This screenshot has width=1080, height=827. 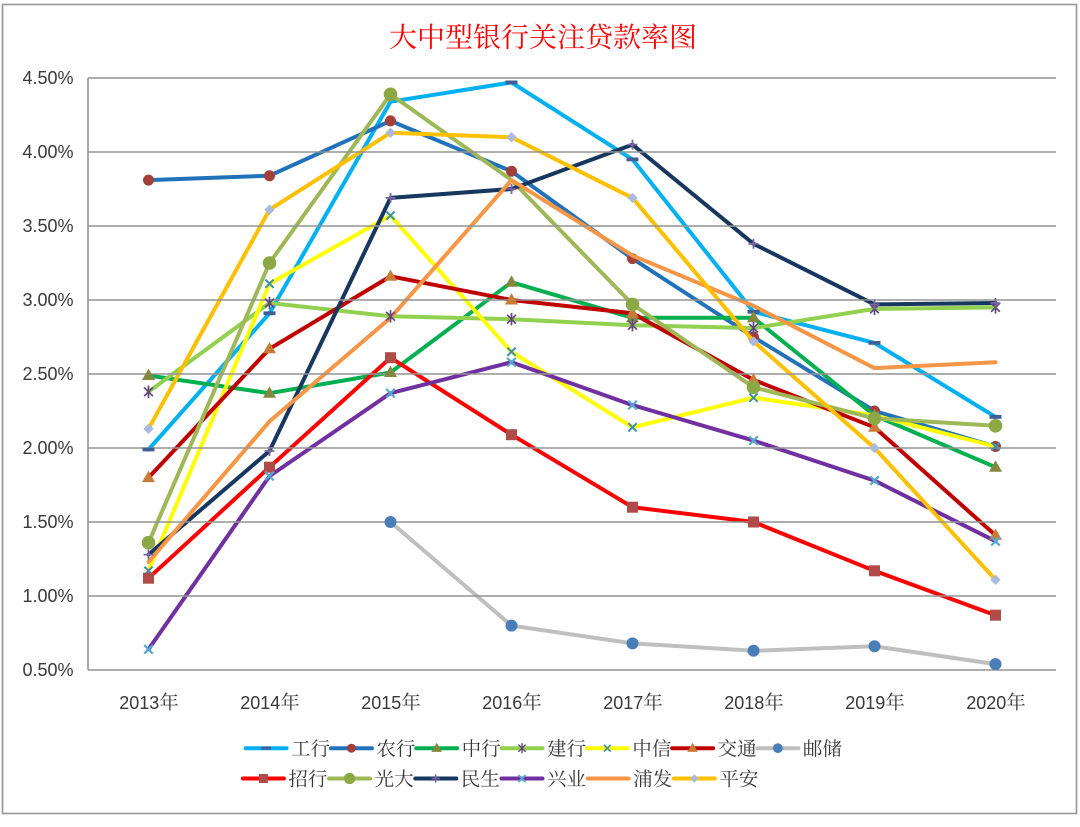 What do you see at coordinates (744, 703) in the screenshot?
I see `svg-text: 2018` at bounding box center [744, 703].